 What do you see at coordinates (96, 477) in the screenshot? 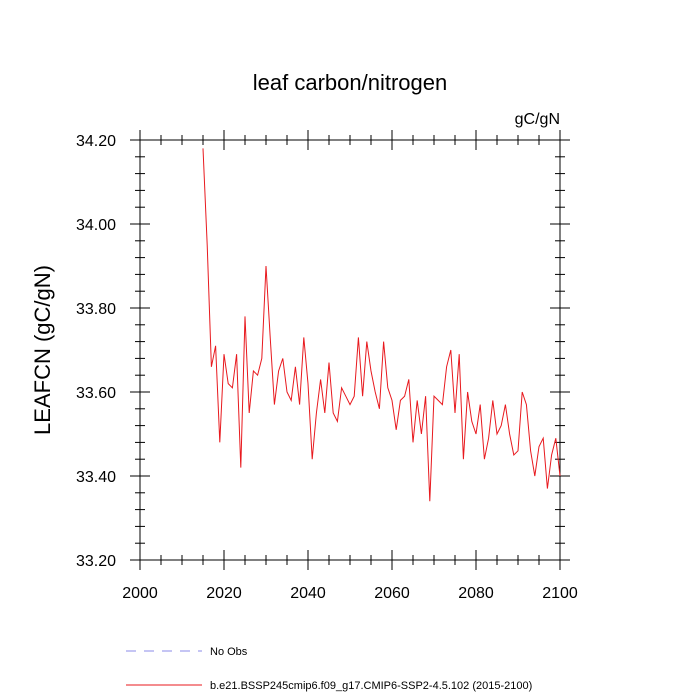
I see `y-tick-label: 33.40` at bounding box center [96, 477].